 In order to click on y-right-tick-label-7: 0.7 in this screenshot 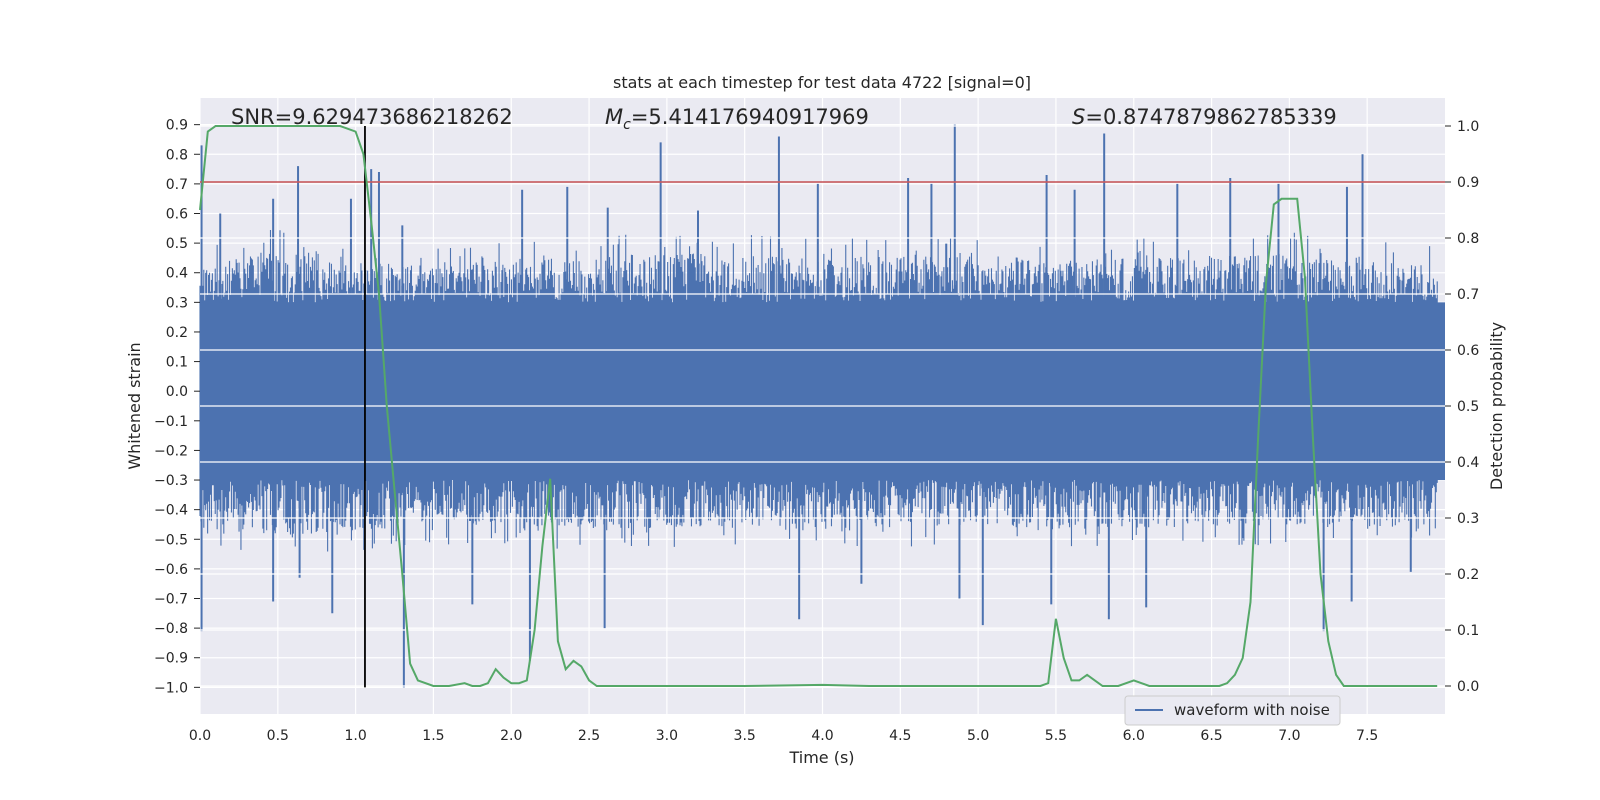, I will do `click(1468, 295)`.